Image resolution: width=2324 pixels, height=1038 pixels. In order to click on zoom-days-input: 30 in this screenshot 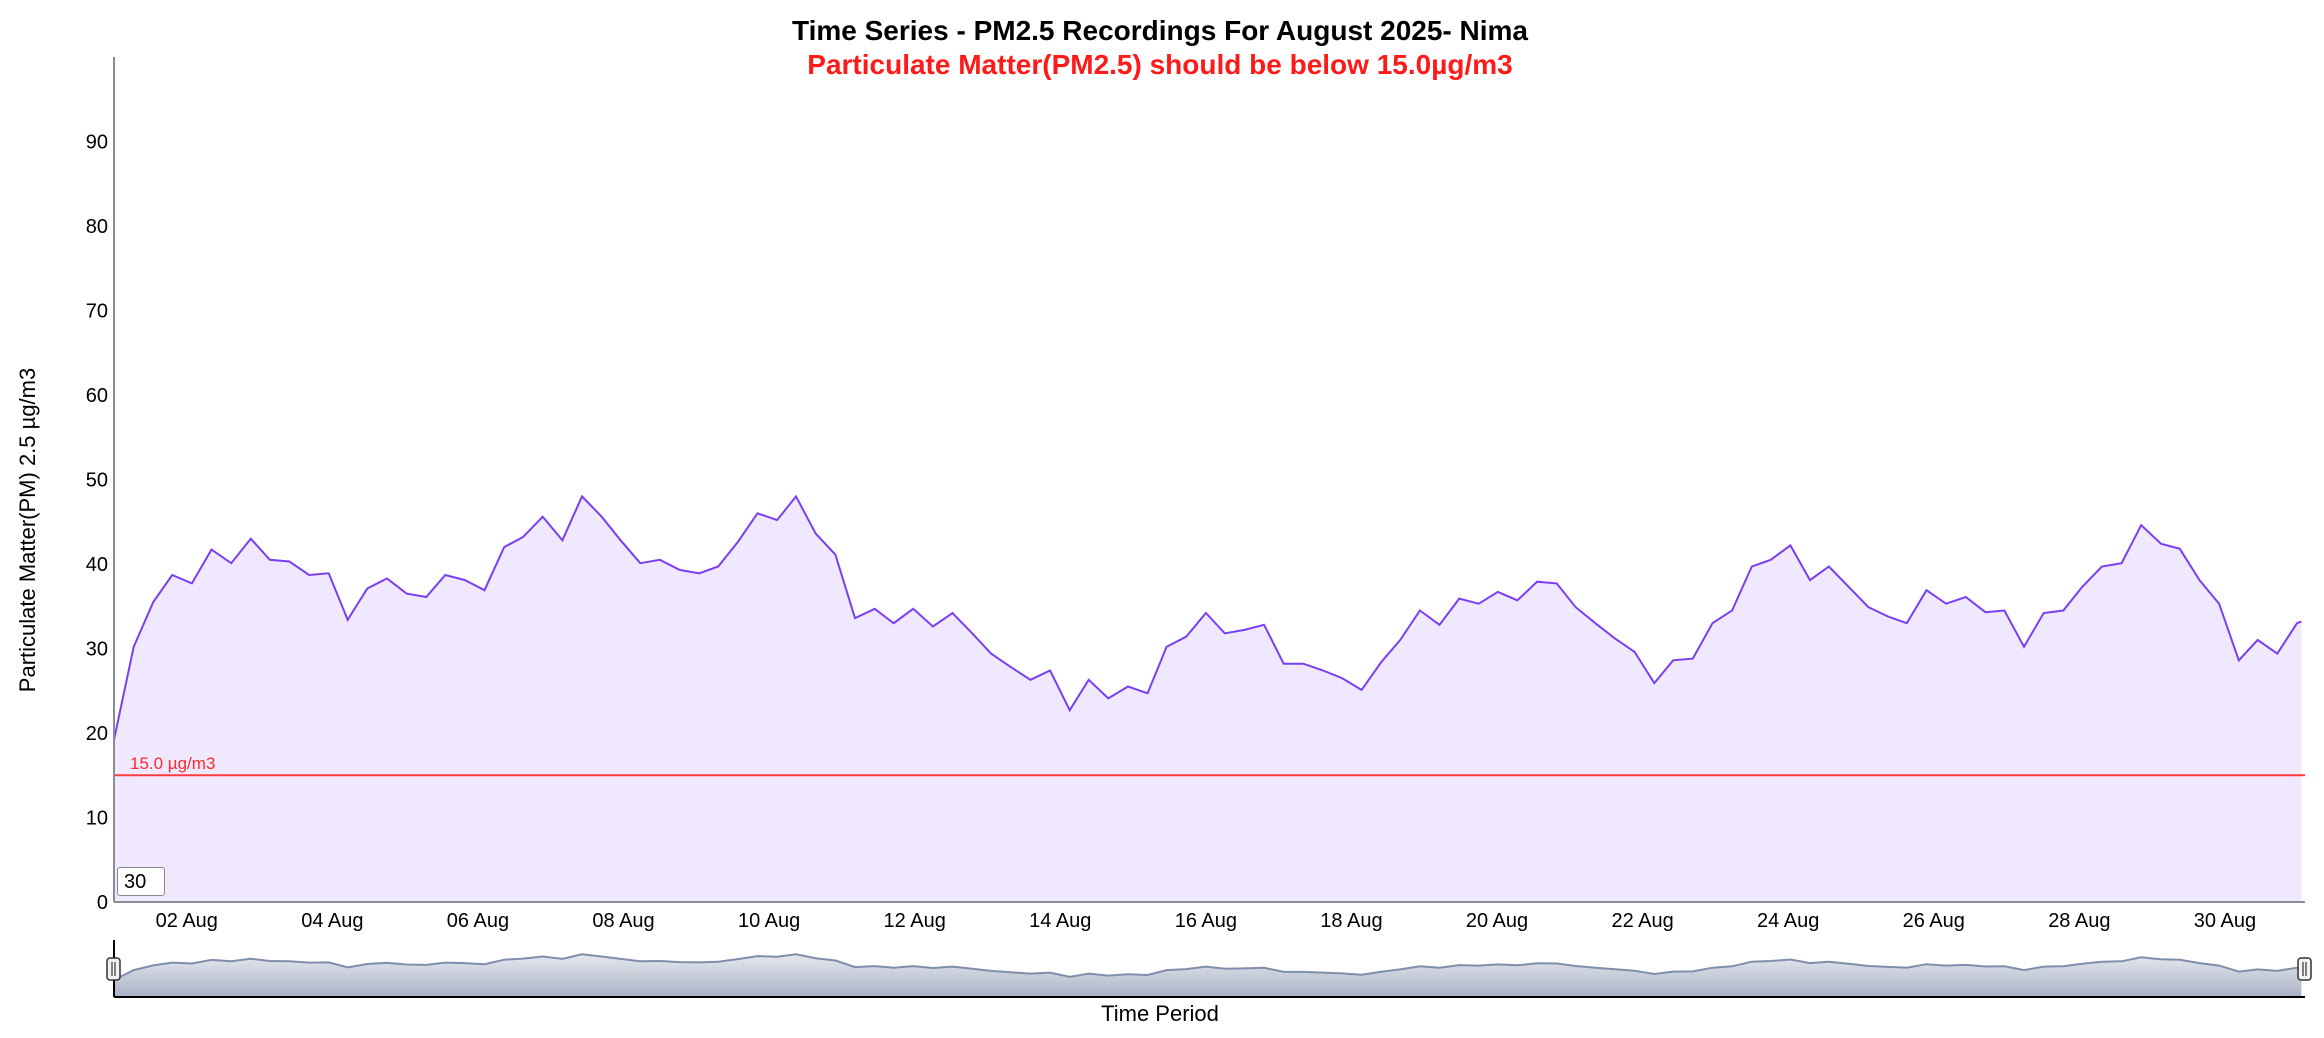, I will do `click(141, 881)`.